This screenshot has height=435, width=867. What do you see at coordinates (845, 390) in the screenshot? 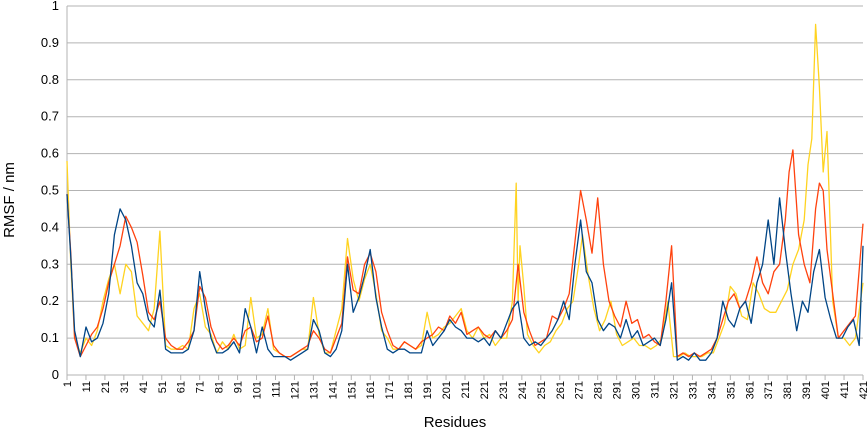
I see `x-tick-label: 411` at bounding box center [845, 390].